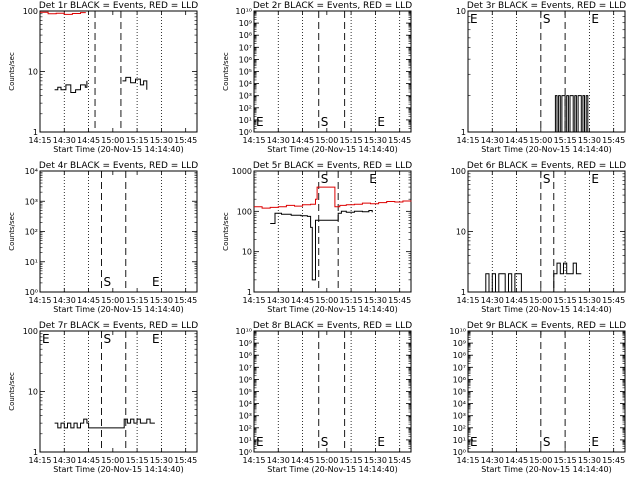 The width and height of the screenshot is (640, 480). I want to click on panel-title: Det 4r BLACK = Events, RED = LLD, so click(118, 166).